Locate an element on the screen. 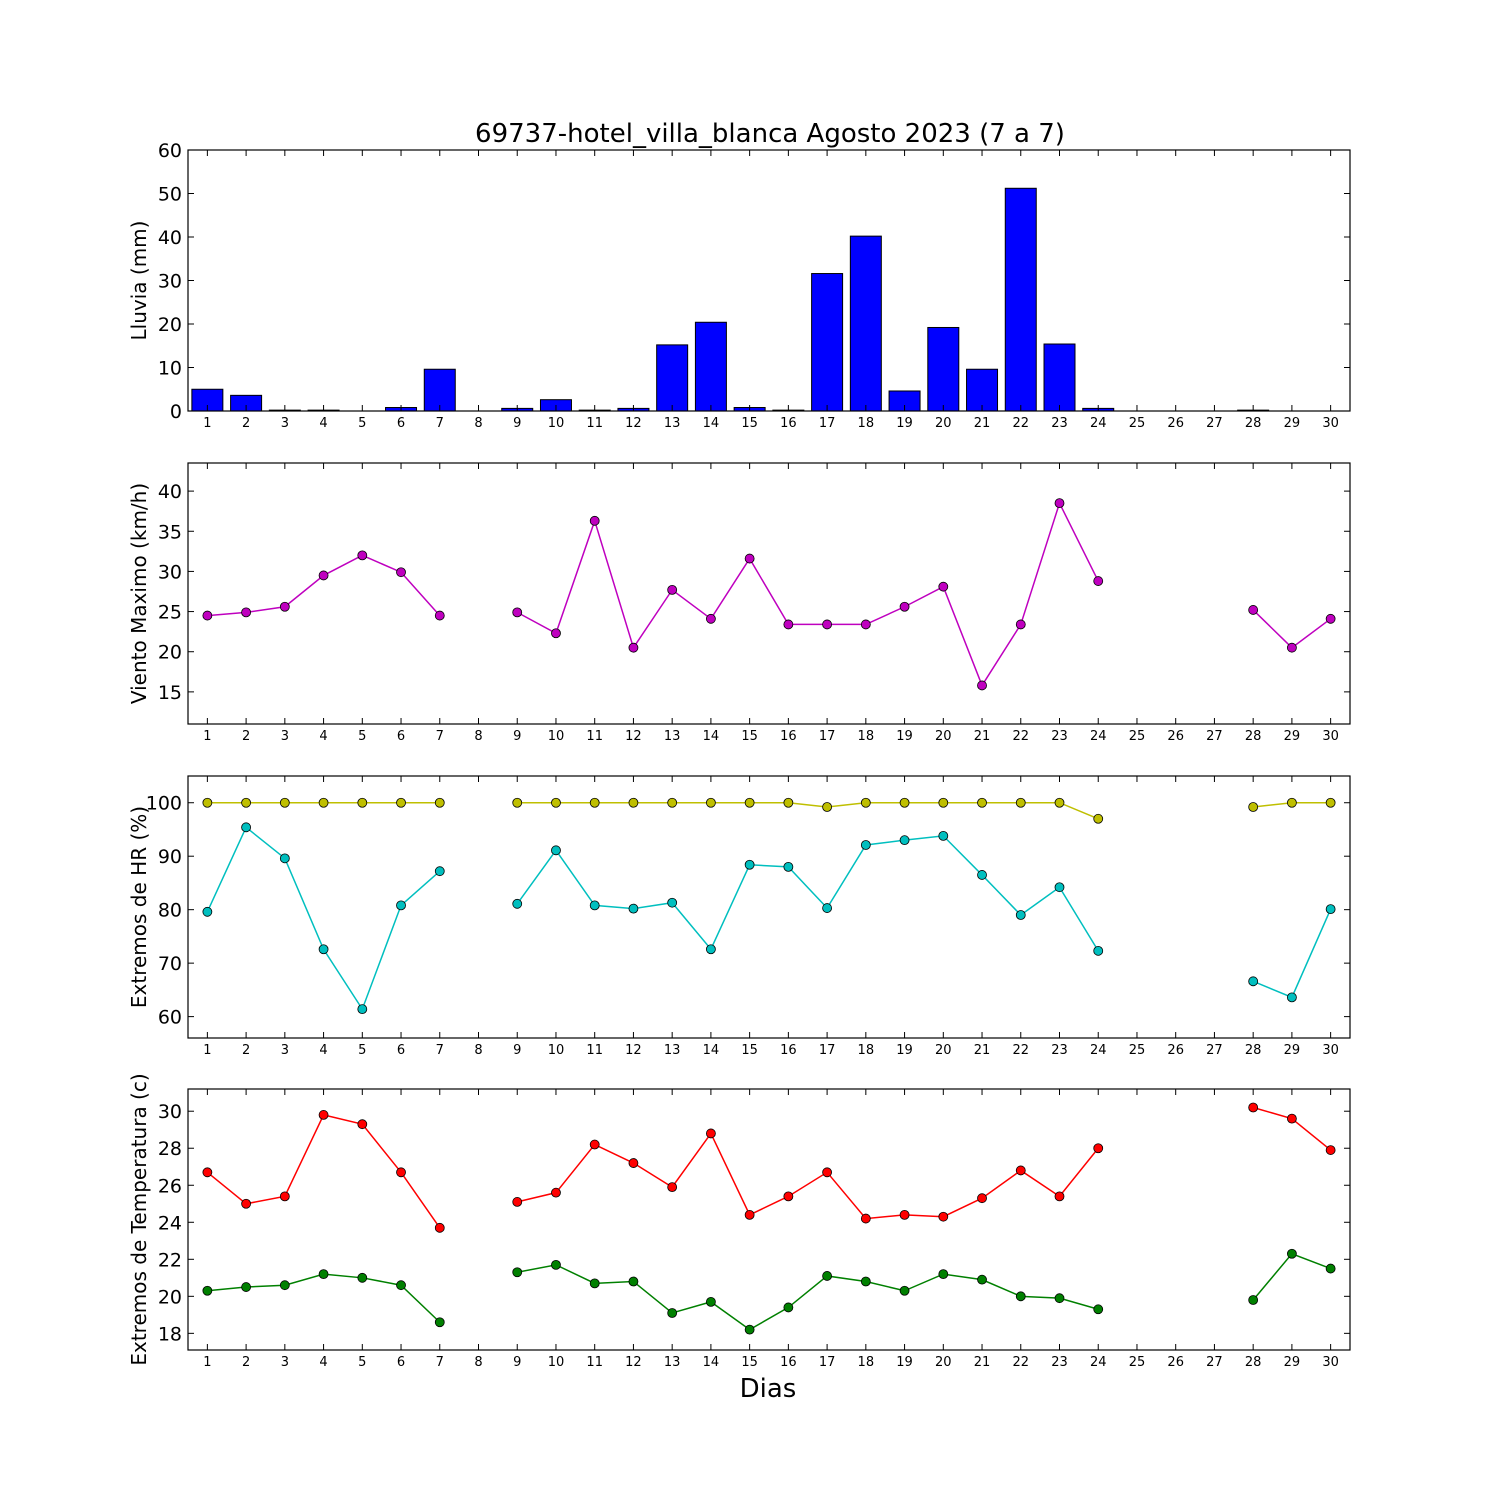  temperature-x-tick-label: 13 is located at coordinates (672, 1362).